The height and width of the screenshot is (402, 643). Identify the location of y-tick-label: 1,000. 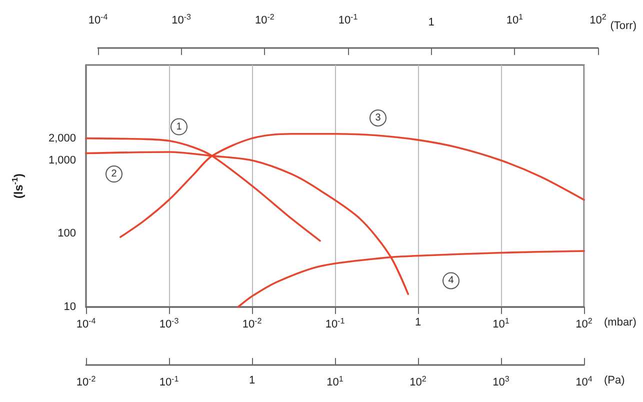
(62, 160).